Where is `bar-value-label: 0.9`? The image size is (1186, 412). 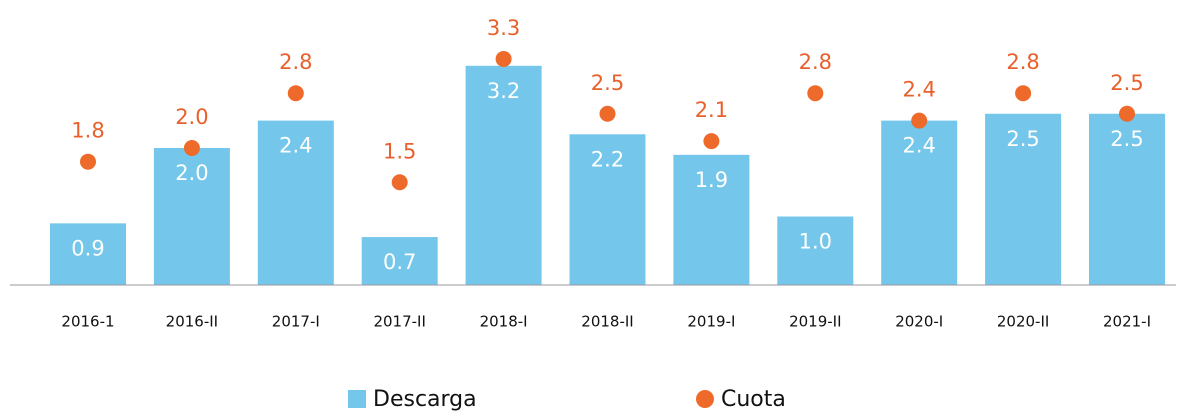 bar-value-label: 0.9 is located at coordinates (87, 248).